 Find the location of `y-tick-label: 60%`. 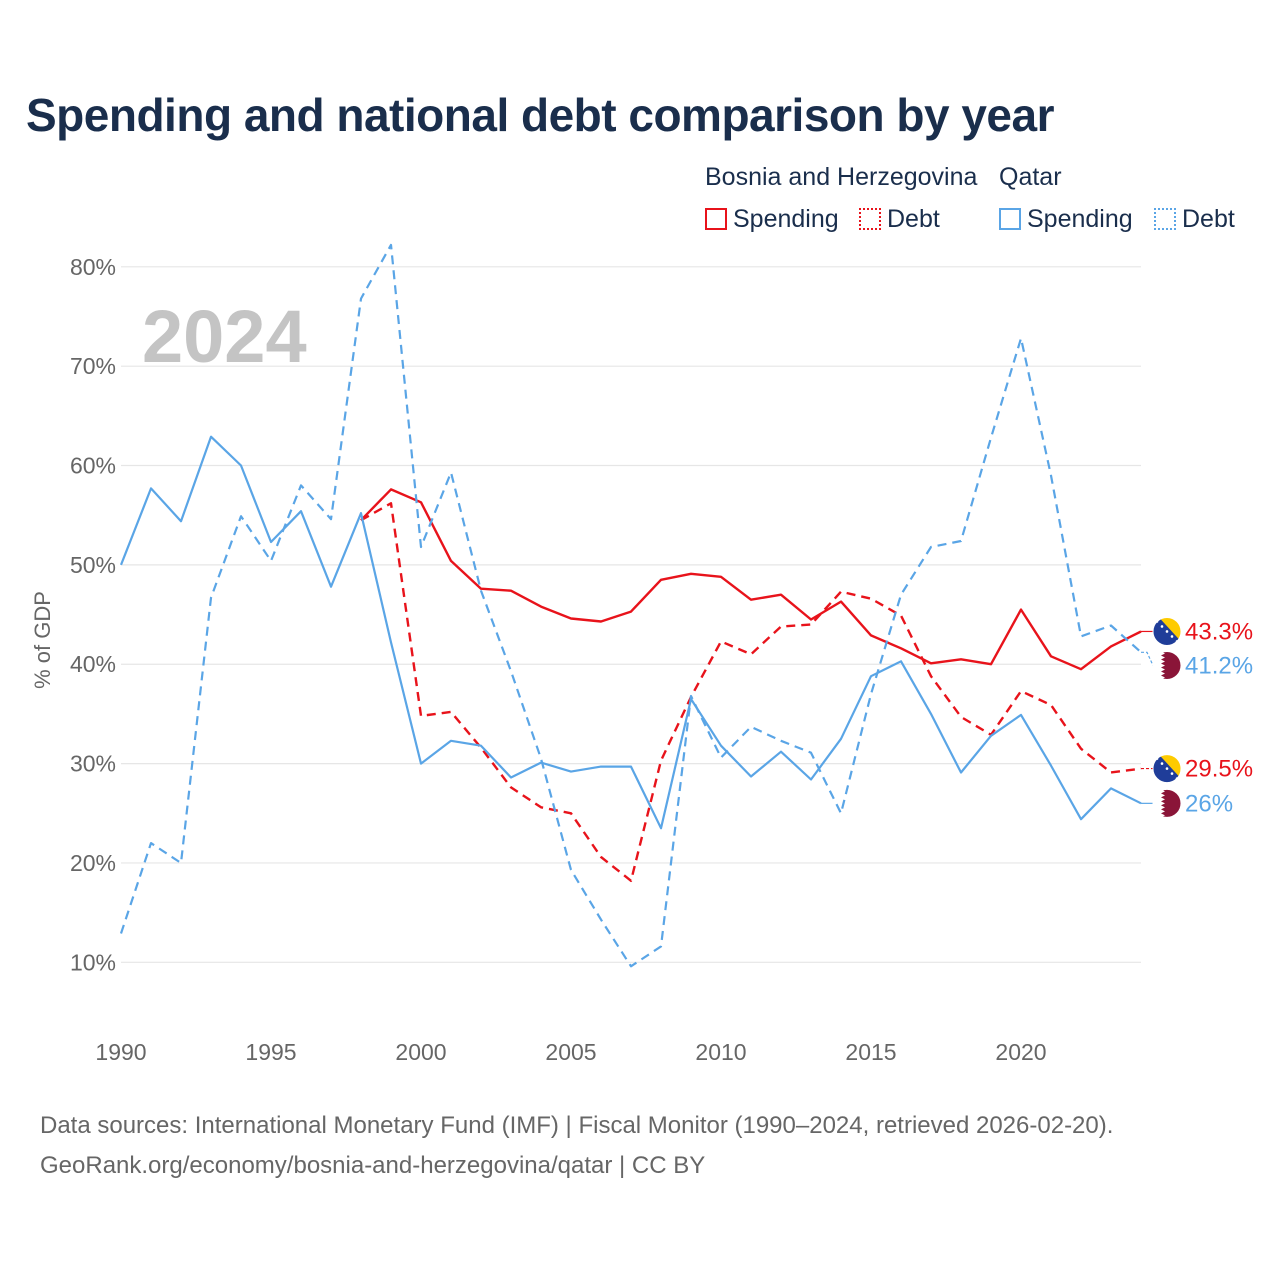

y-tick-label: 60% is located at coordinates (93, 466).